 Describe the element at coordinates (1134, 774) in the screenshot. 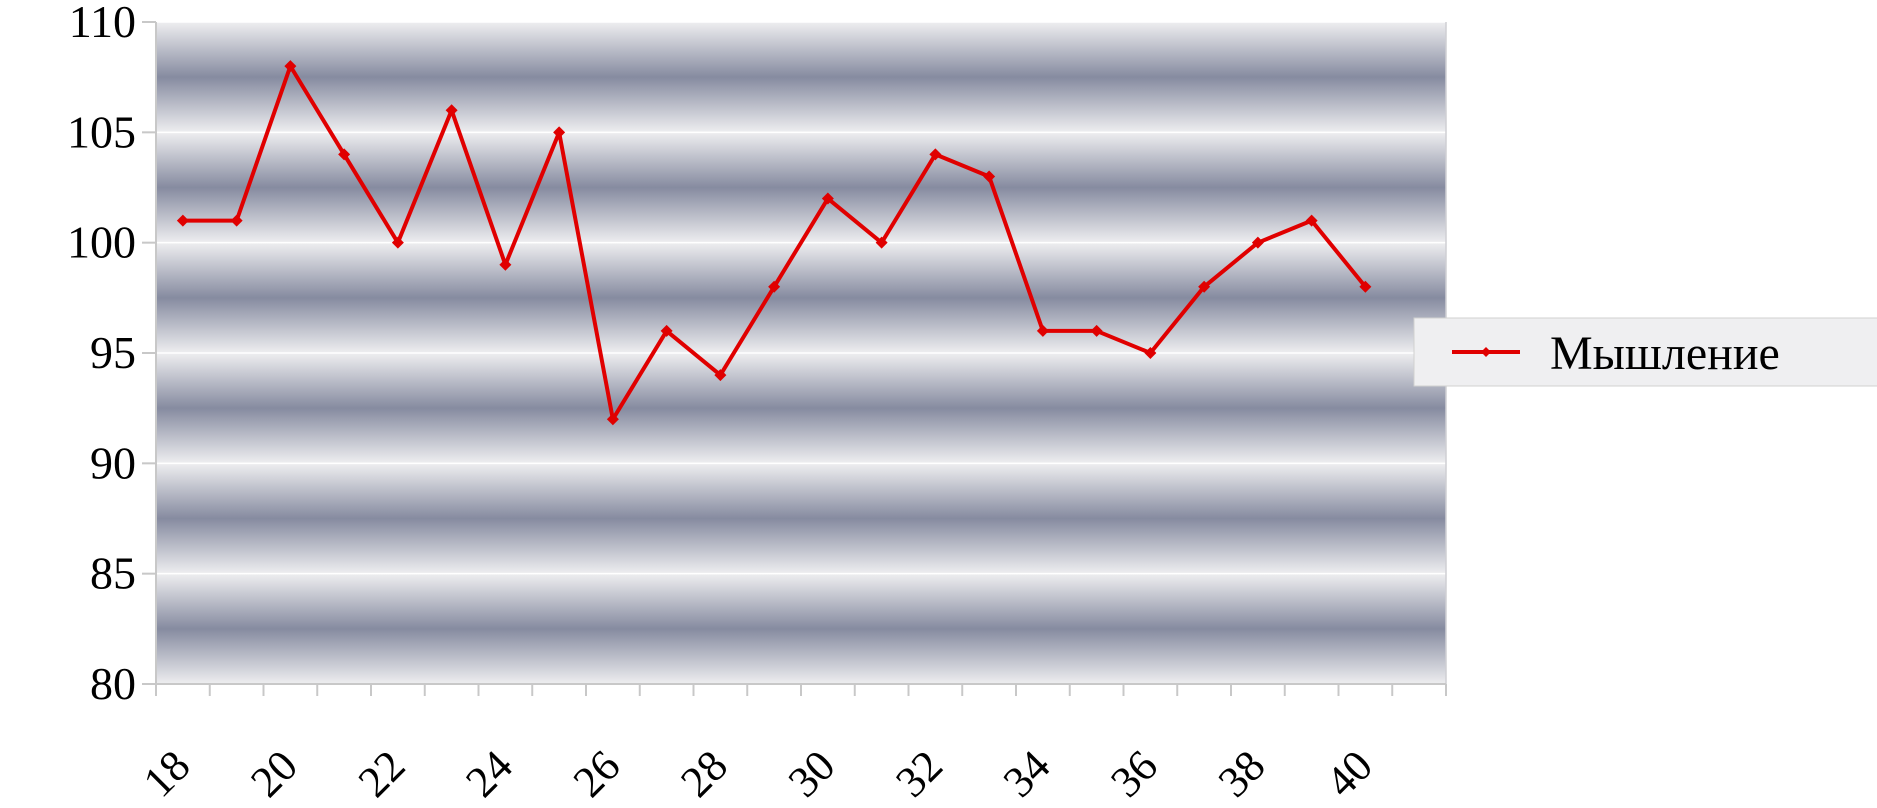

I see `x-tick-label: 36` at that location.